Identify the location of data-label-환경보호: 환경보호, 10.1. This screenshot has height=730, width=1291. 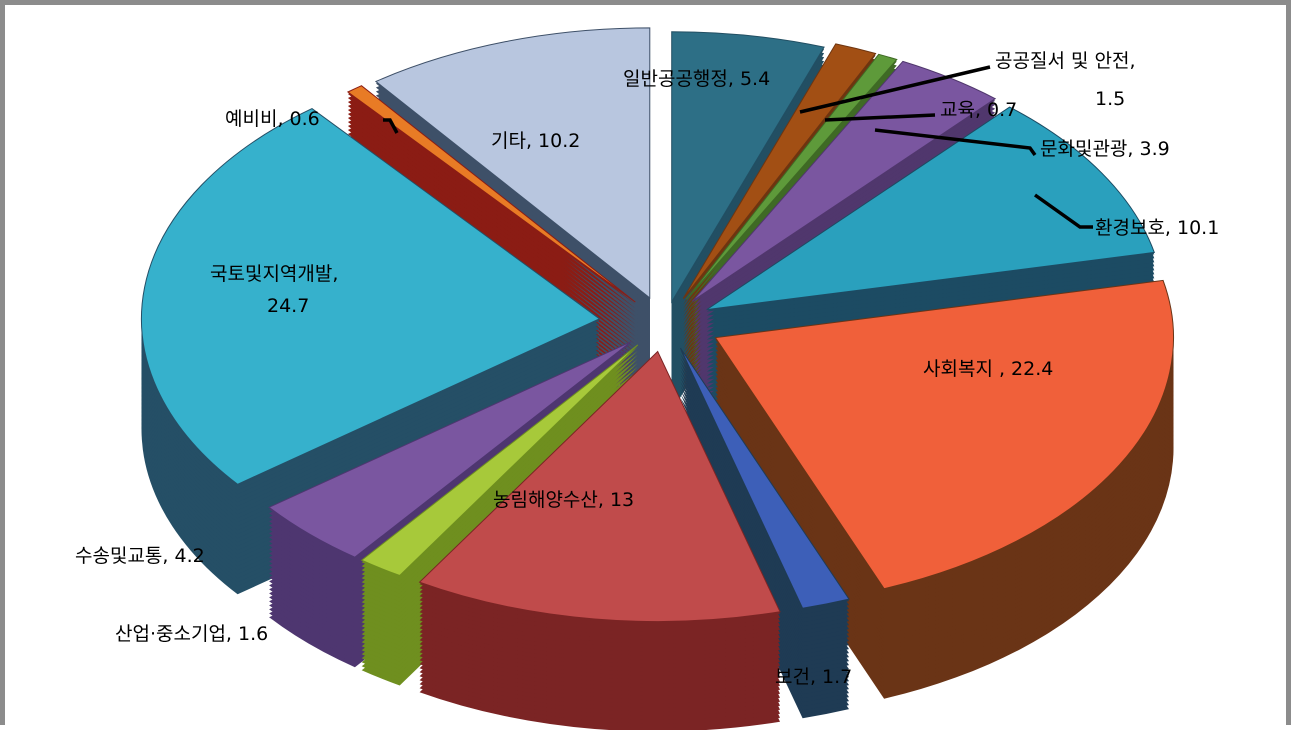
(1157, 228).